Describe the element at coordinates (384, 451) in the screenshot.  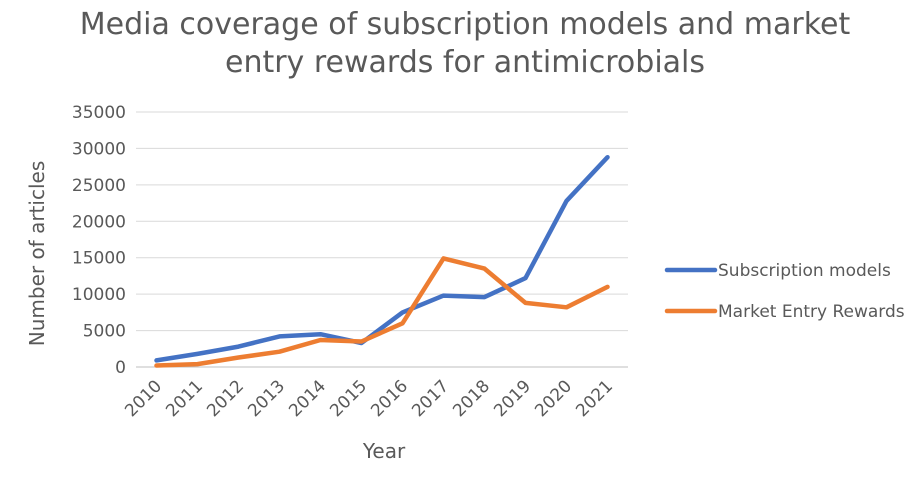
I see `x-axis-title: Year` at that location.